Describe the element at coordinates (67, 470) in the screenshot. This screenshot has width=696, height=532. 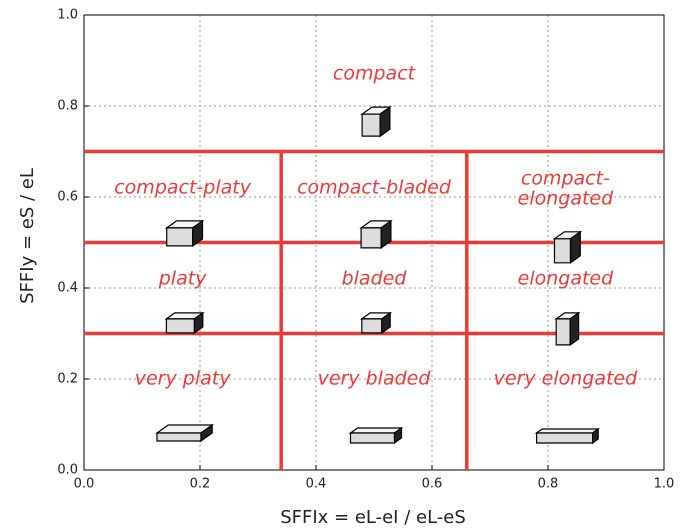
I see `y-tick-label: 0.0` at that location.